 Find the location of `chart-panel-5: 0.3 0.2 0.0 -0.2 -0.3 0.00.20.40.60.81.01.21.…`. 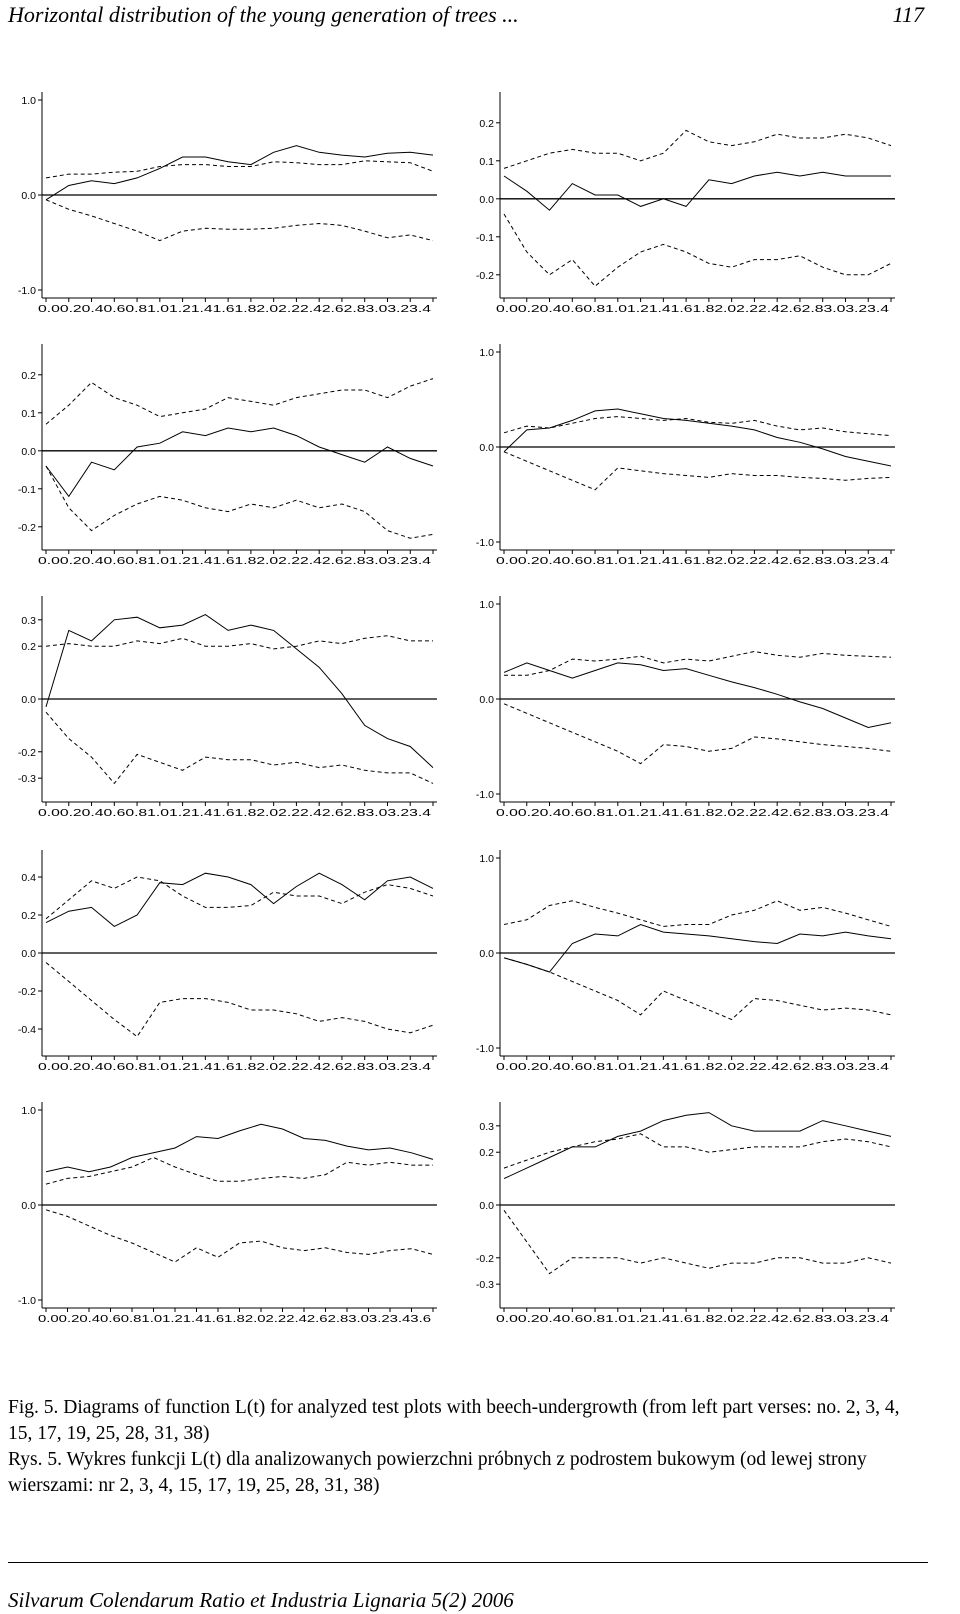

chart-panel-5: 0.3 0.2 0.0 -0.2 -0.3 0.00.20.40.60.81.01.21.… is located at coordinates (227, 707).